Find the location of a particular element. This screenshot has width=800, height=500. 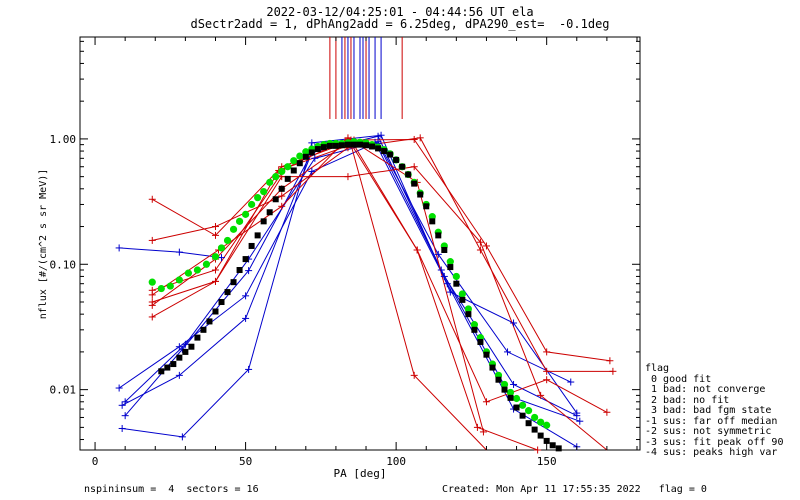

y-tick-label: 0.01 is located at coordinates (63, 390).